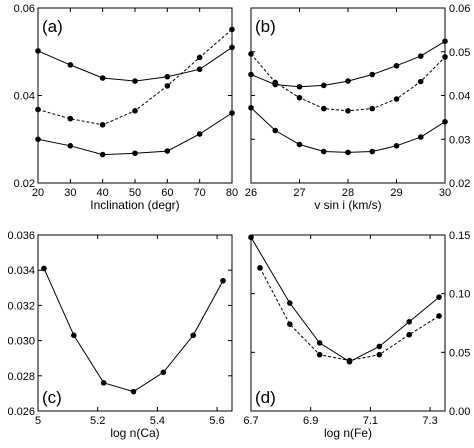 The image size is (474, 448). I want to click on x-tick-label: 60, so click(167, 193).